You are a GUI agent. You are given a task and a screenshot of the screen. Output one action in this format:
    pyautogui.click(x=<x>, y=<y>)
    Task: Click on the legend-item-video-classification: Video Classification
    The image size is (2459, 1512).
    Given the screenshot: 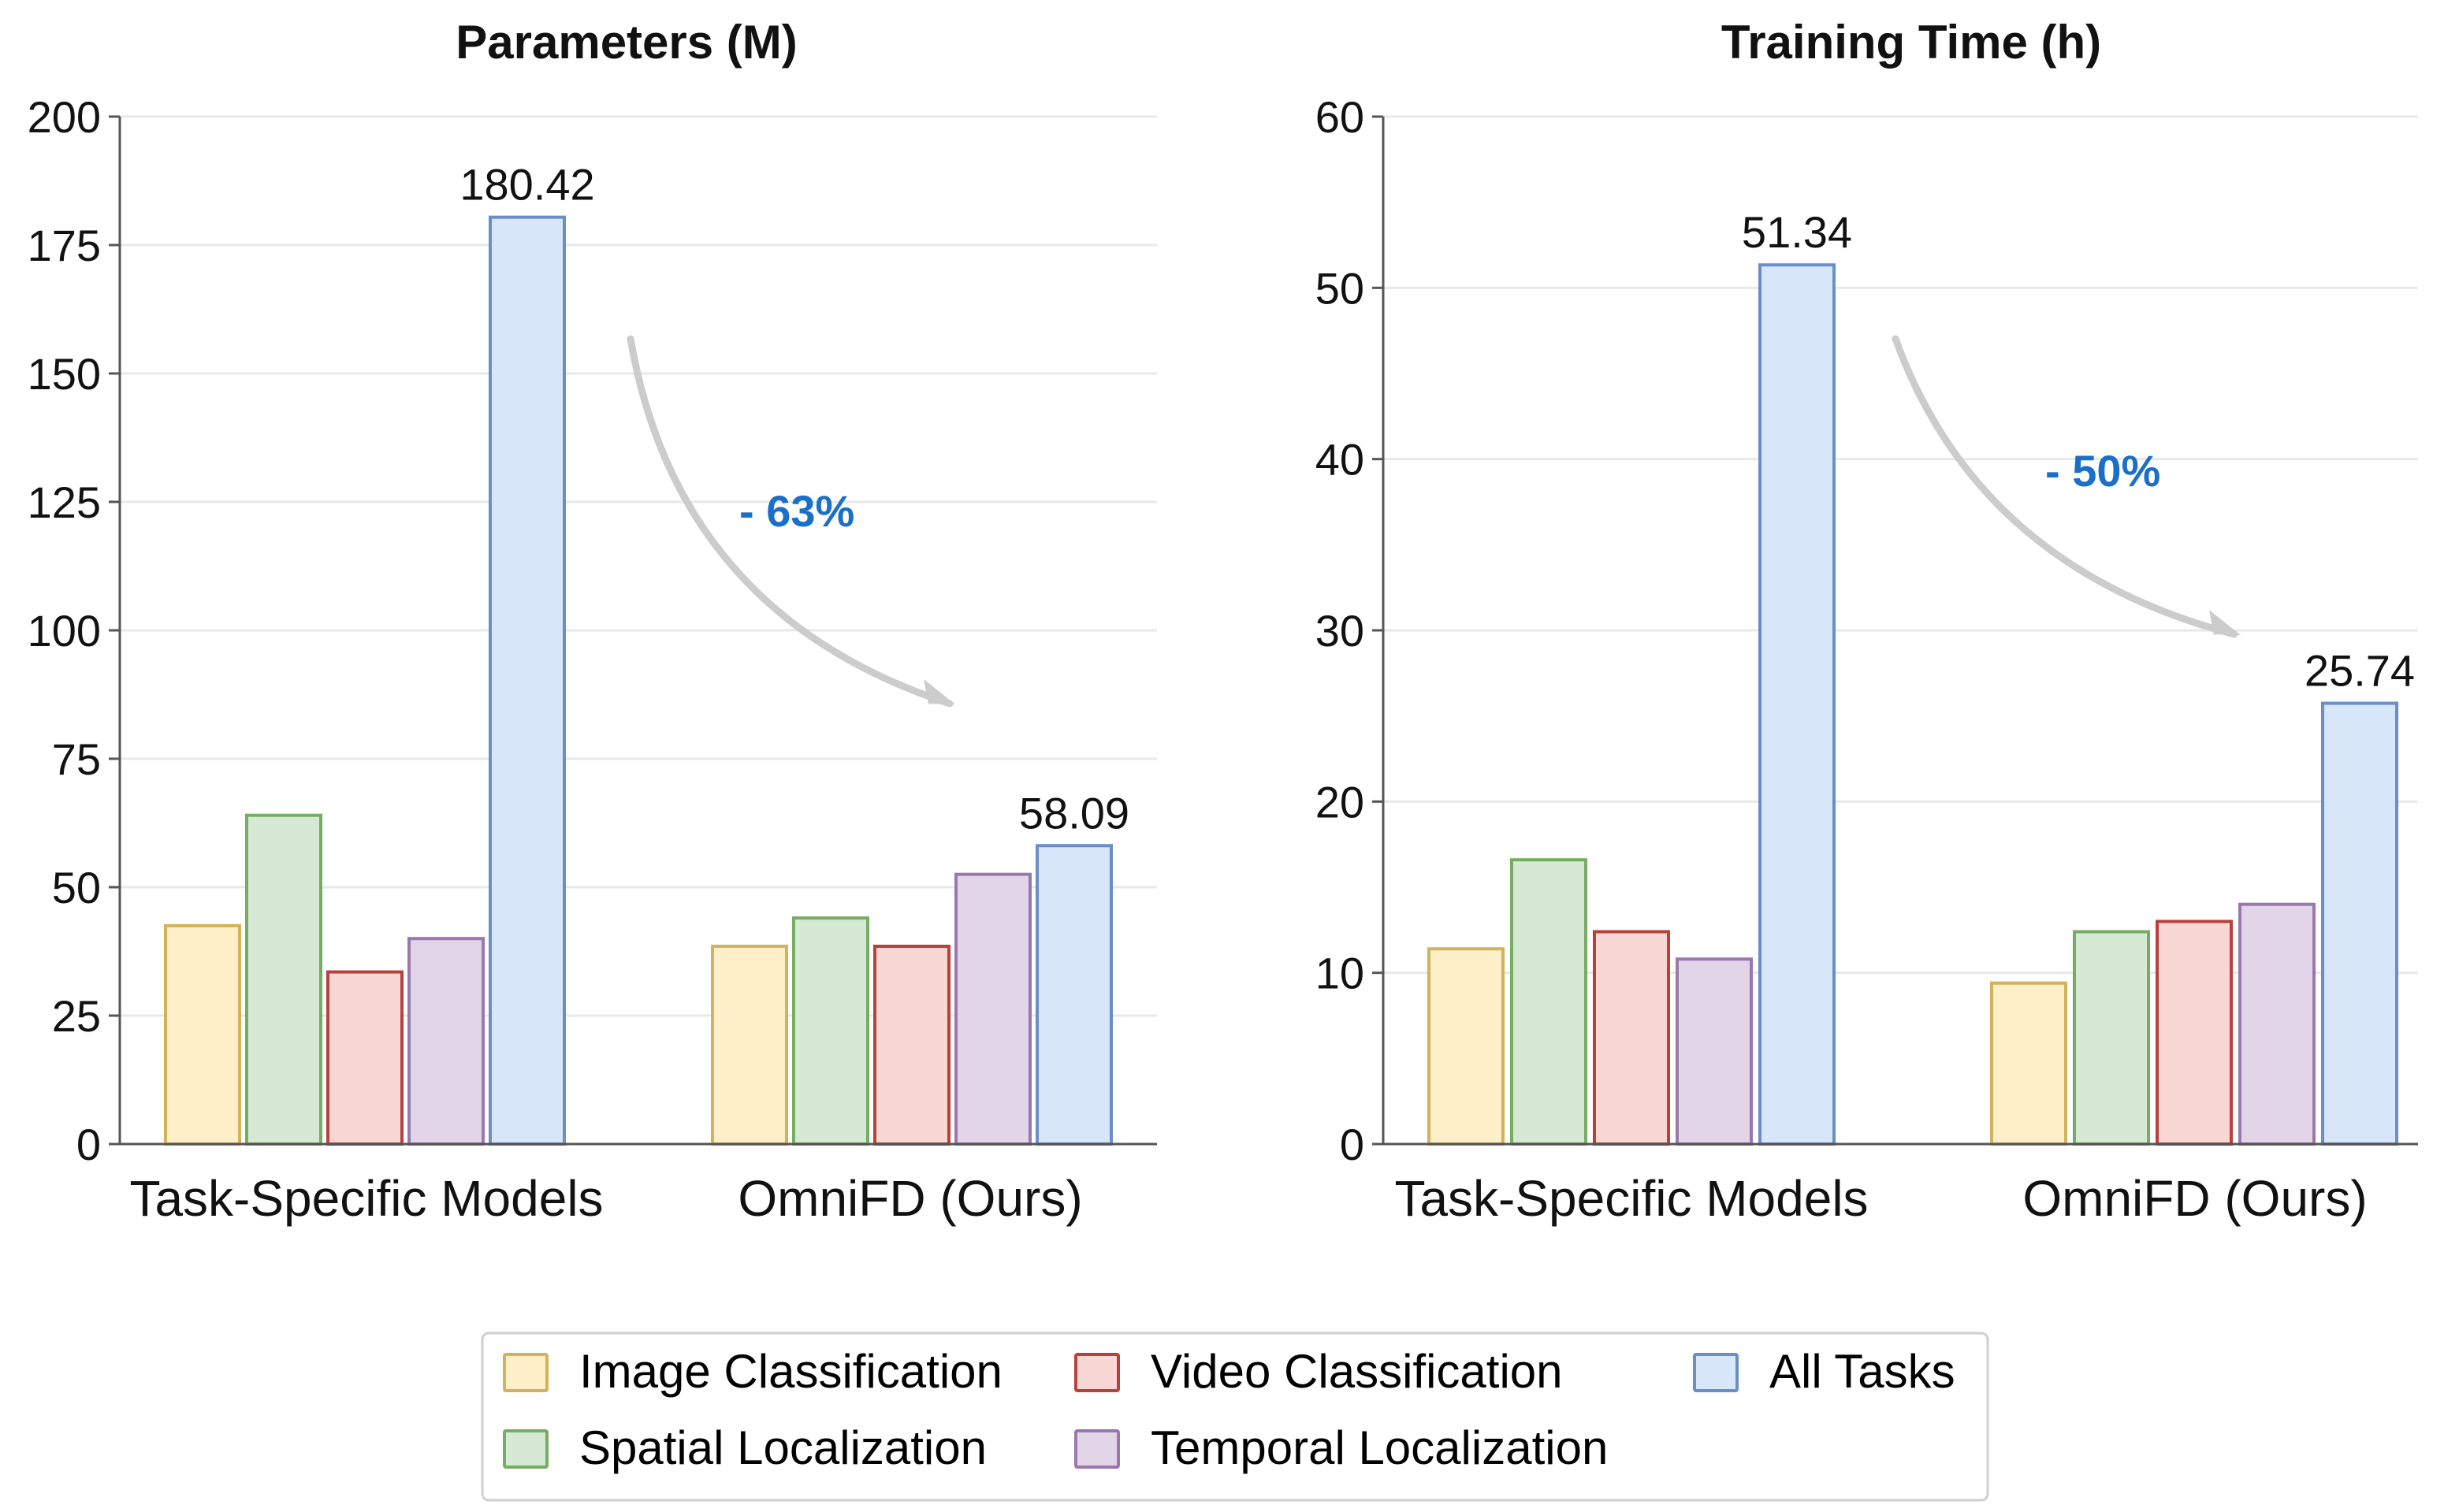 What is the action you would take?
    pyautogui.click(x=1318, y=1371)
    